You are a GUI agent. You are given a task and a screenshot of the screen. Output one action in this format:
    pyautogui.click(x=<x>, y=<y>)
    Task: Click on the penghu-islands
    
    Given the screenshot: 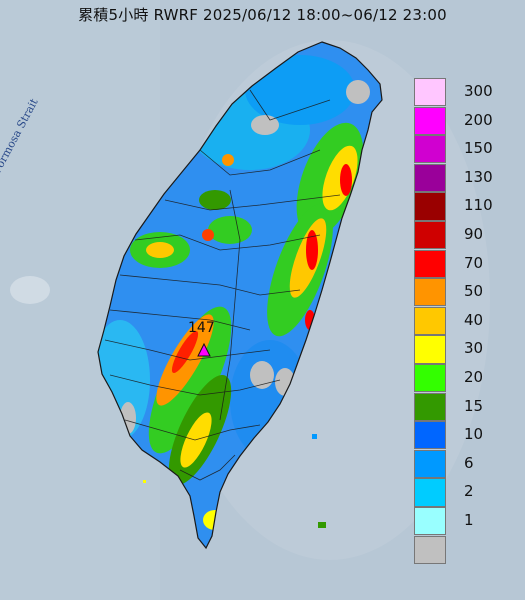 What is the action you would take?
    pyautogui.click(x=30, y=290)
    